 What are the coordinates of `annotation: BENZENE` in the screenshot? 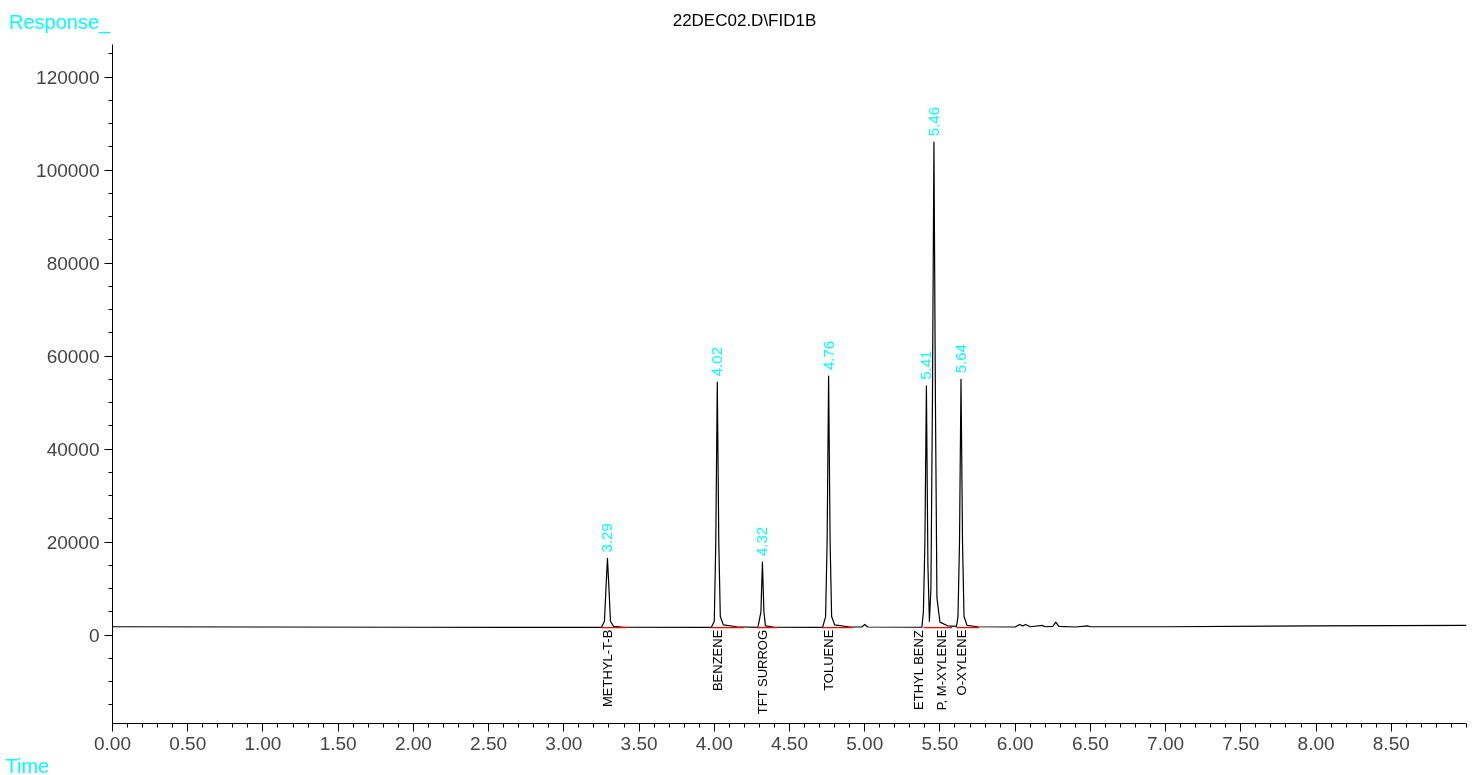 It's located at (717, 660).